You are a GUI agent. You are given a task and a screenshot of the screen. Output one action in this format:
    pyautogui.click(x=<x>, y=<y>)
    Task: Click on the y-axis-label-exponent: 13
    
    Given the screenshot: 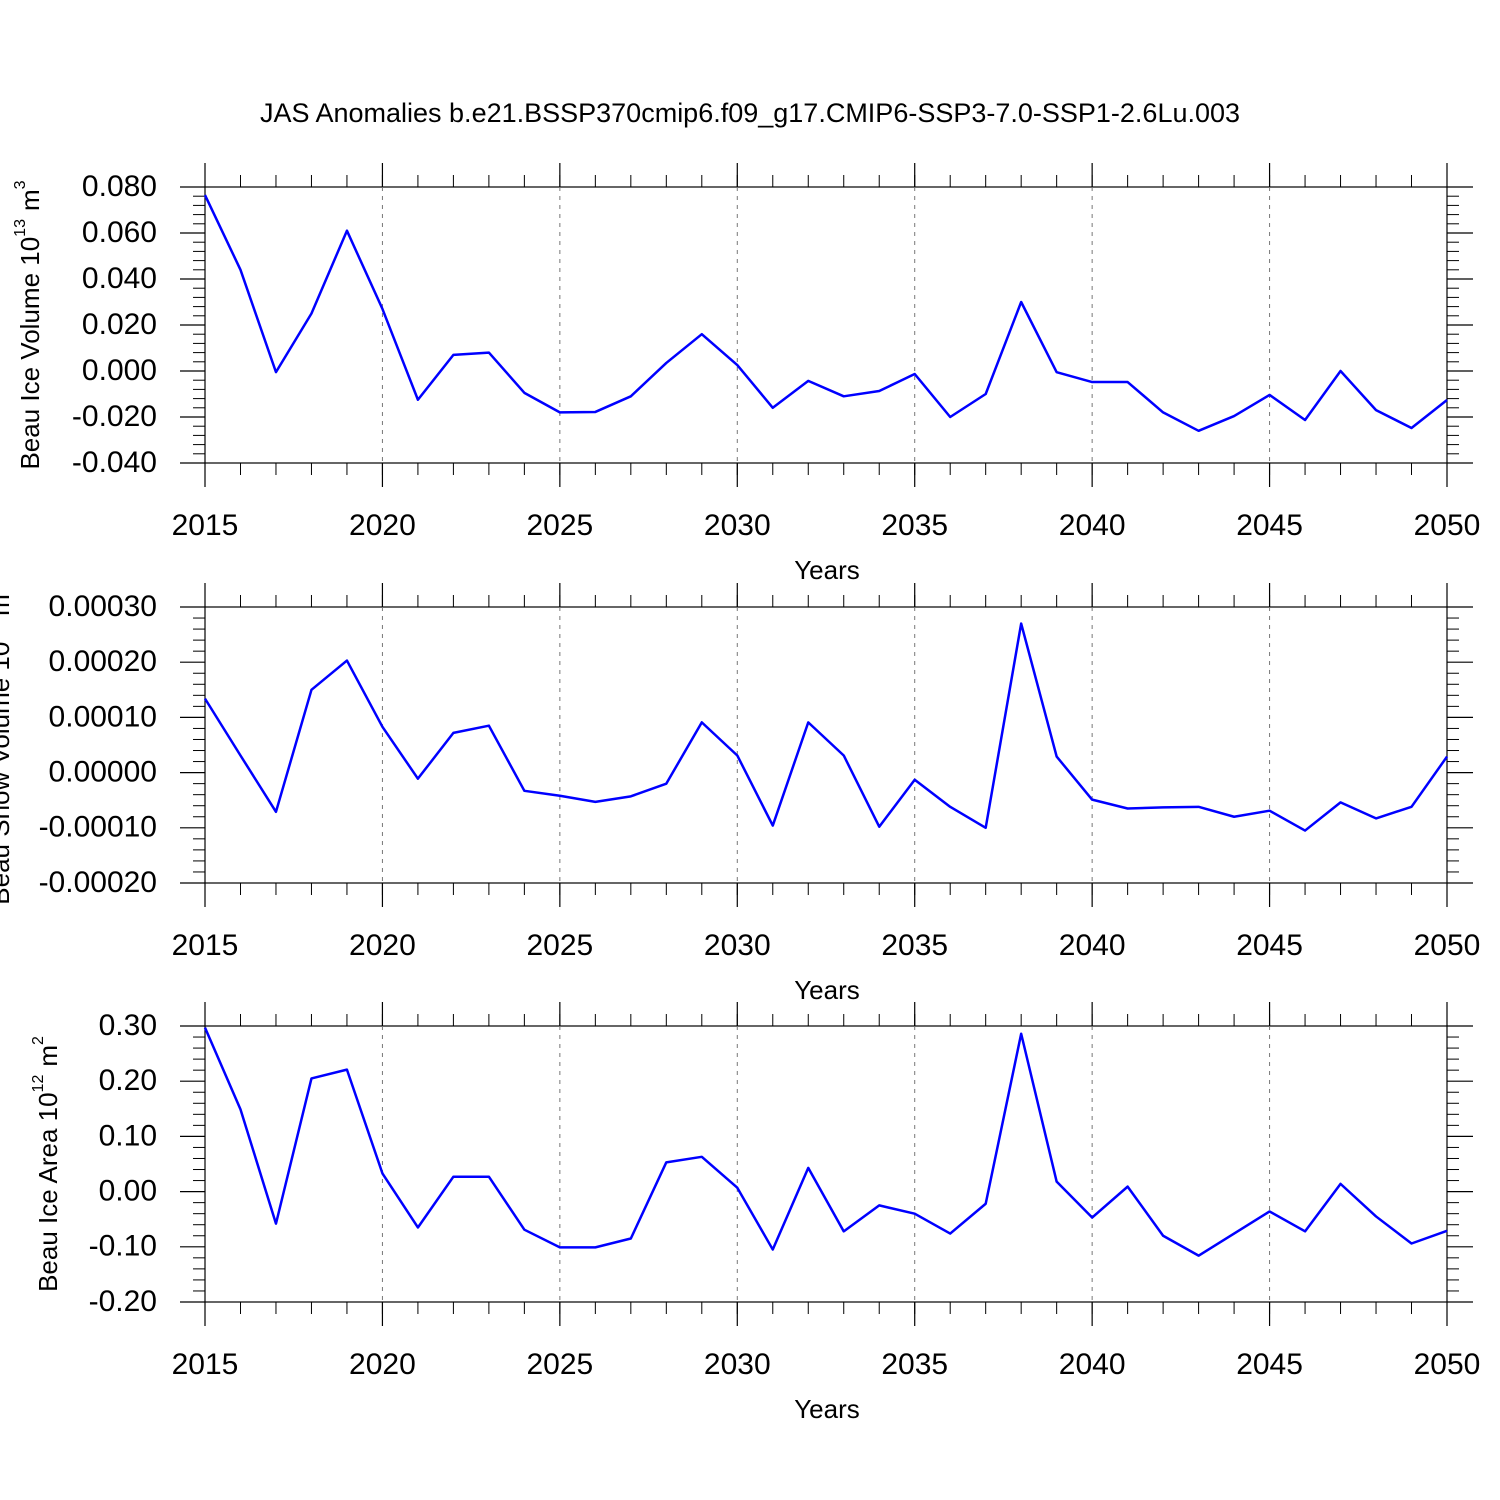 What is the action you would take?
    pyautogui.click(x=20, y=228)
    